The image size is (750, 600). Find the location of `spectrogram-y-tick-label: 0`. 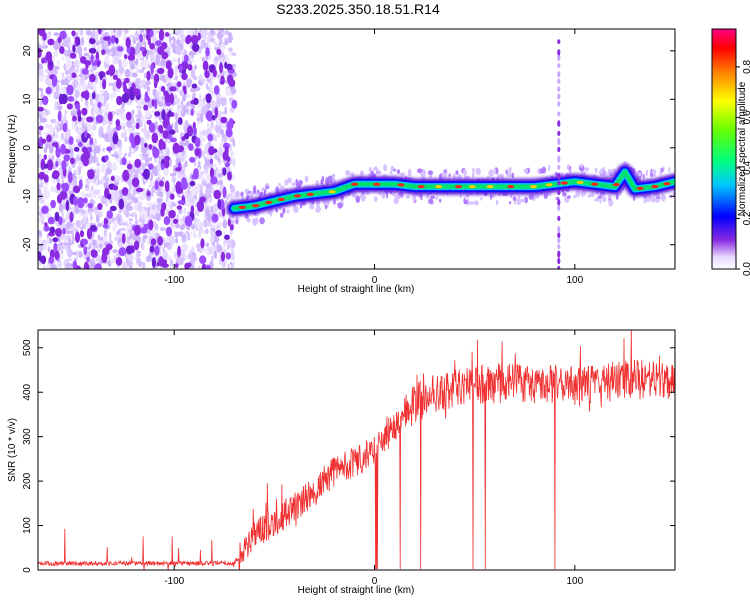

spectrogram-y-tick-label: 0 is located at coordinates (27, 148).